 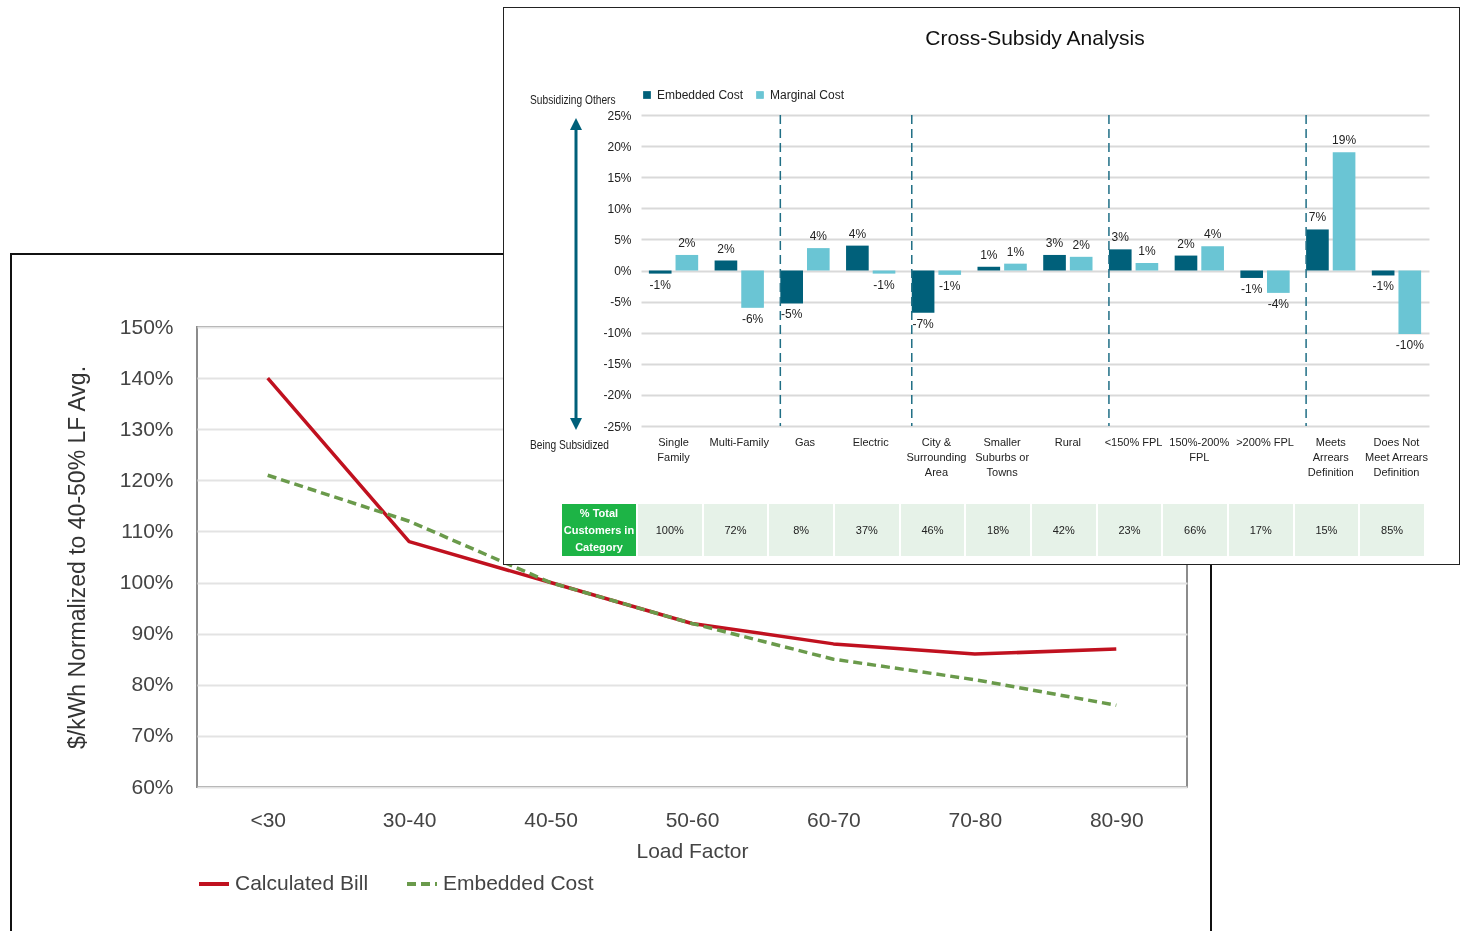 I want to click on y-tick-label: 100%, so click(x=146, y=582).